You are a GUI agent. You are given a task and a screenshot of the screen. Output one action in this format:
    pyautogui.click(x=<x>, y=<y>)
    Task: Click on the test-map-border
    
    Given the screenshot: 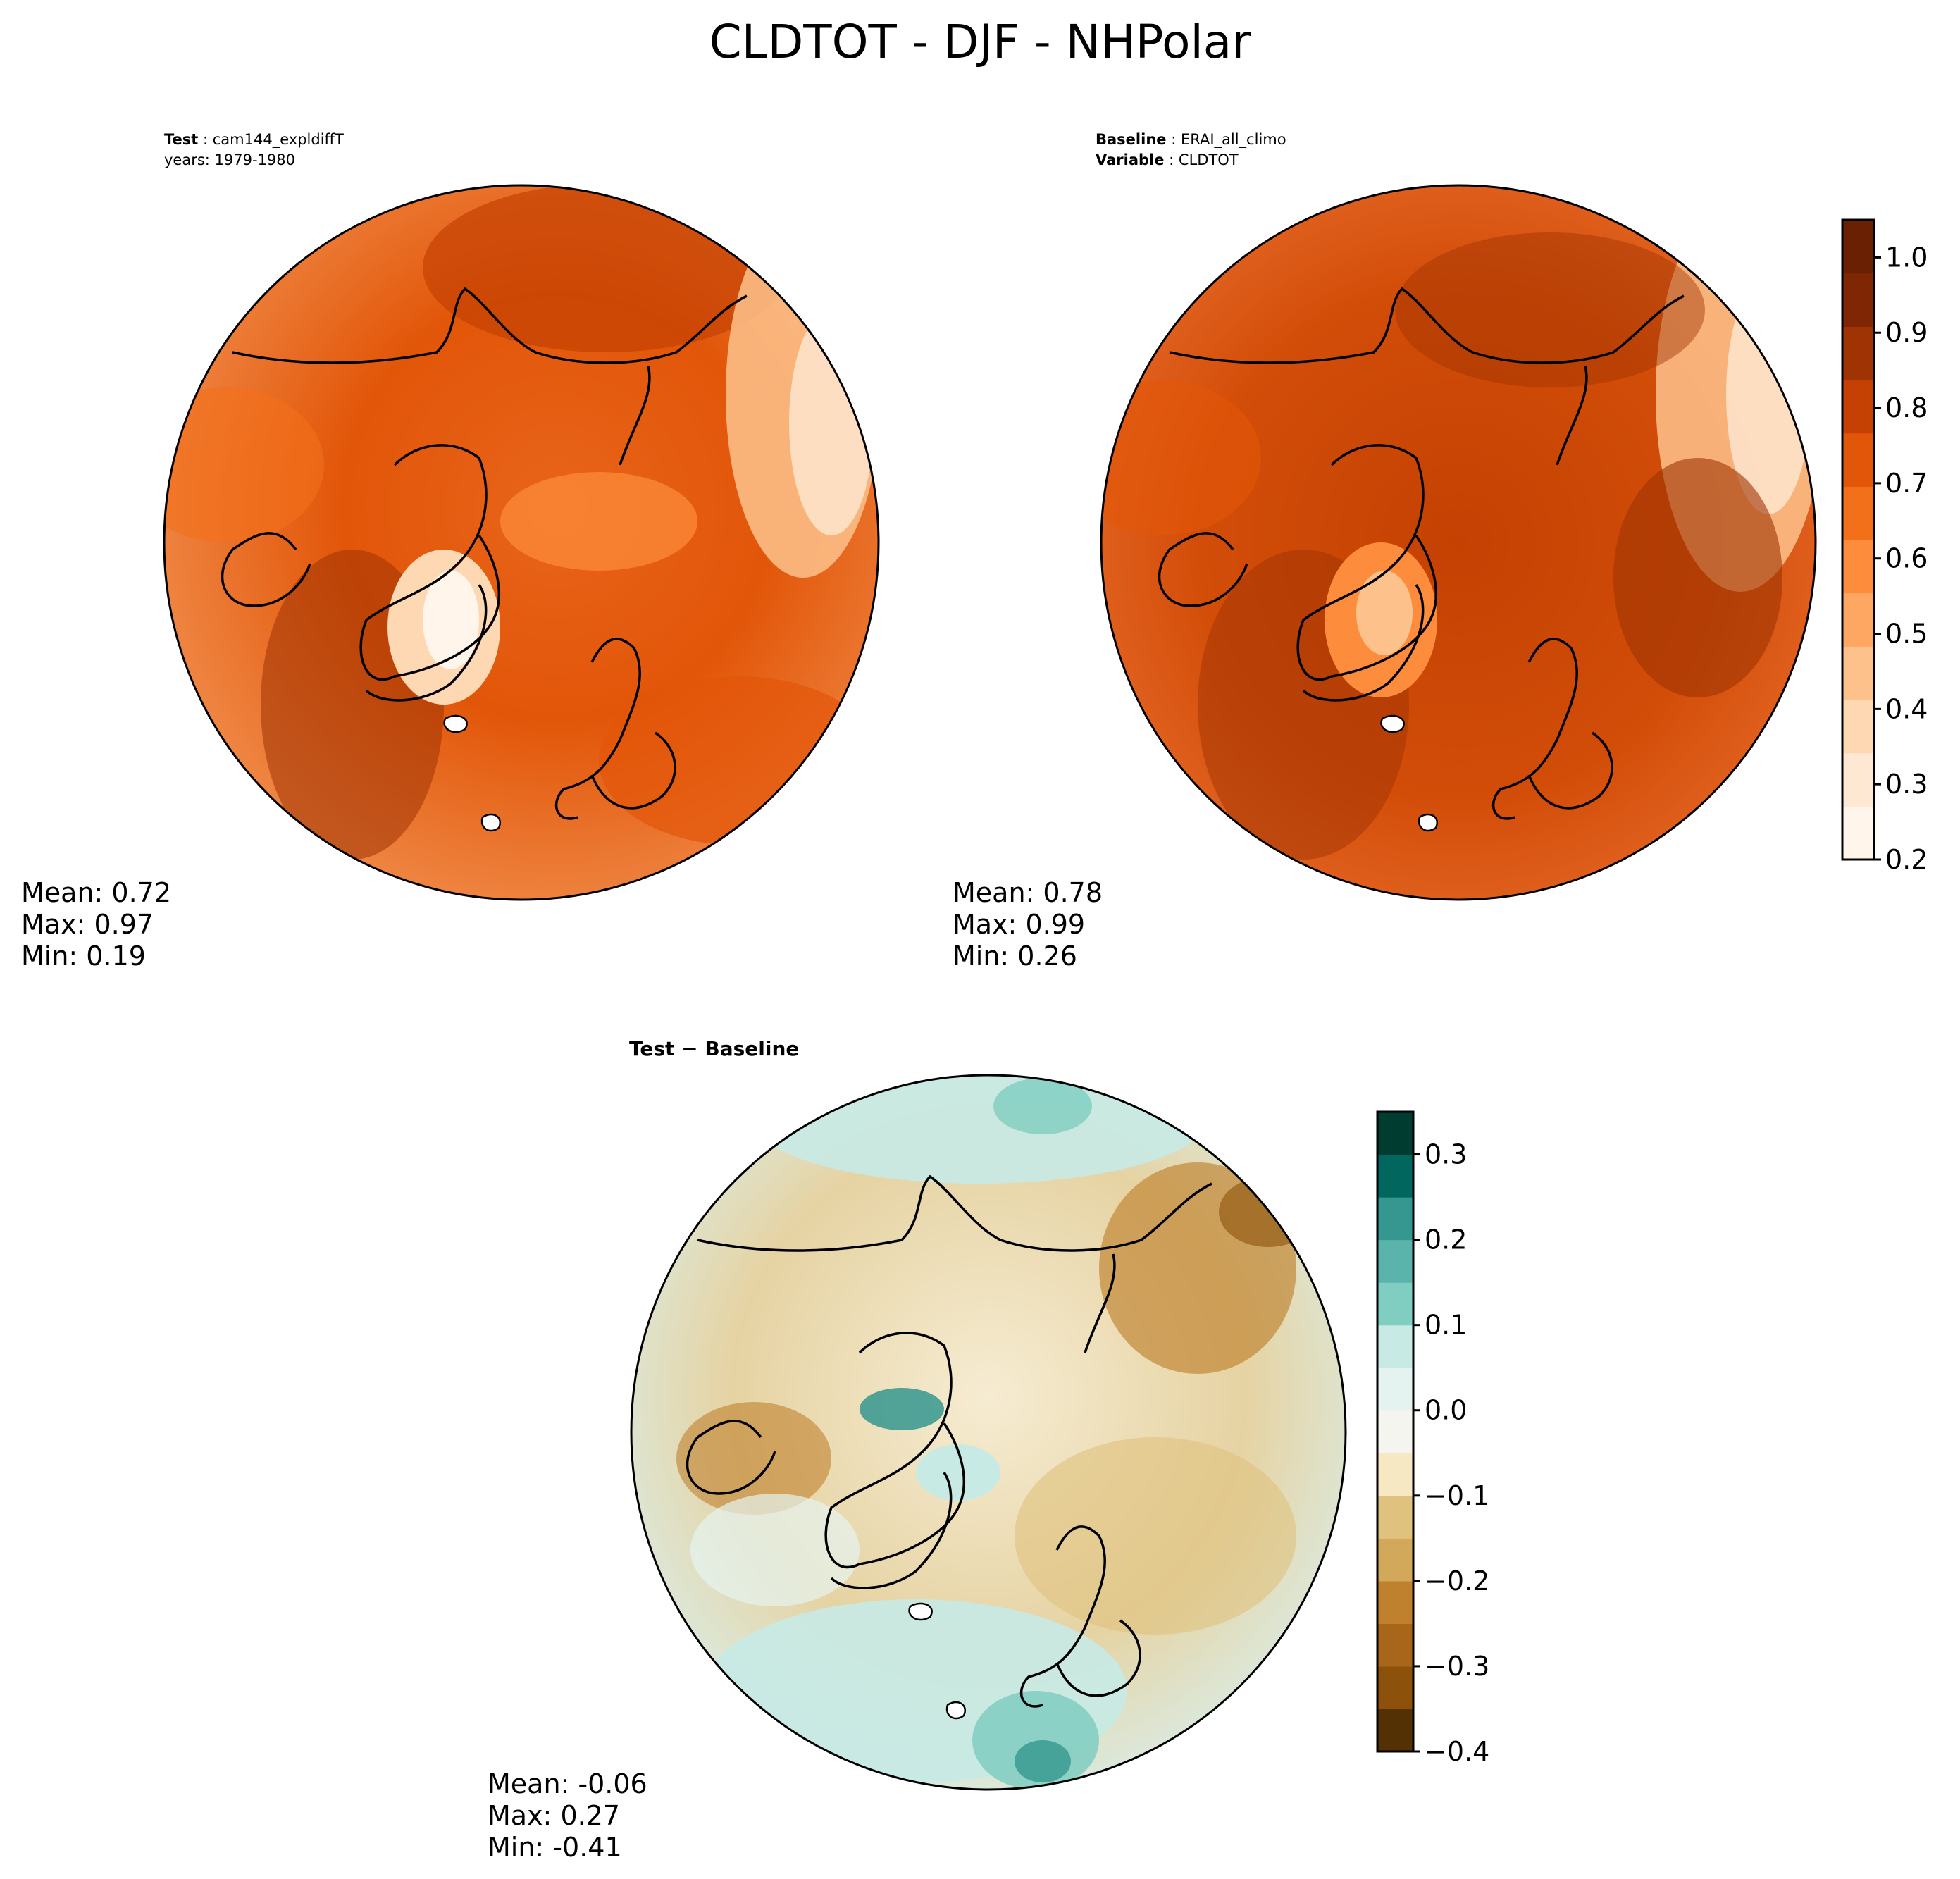 What is the action you would take?
    pyautogui.click(x=521, y=542)
    